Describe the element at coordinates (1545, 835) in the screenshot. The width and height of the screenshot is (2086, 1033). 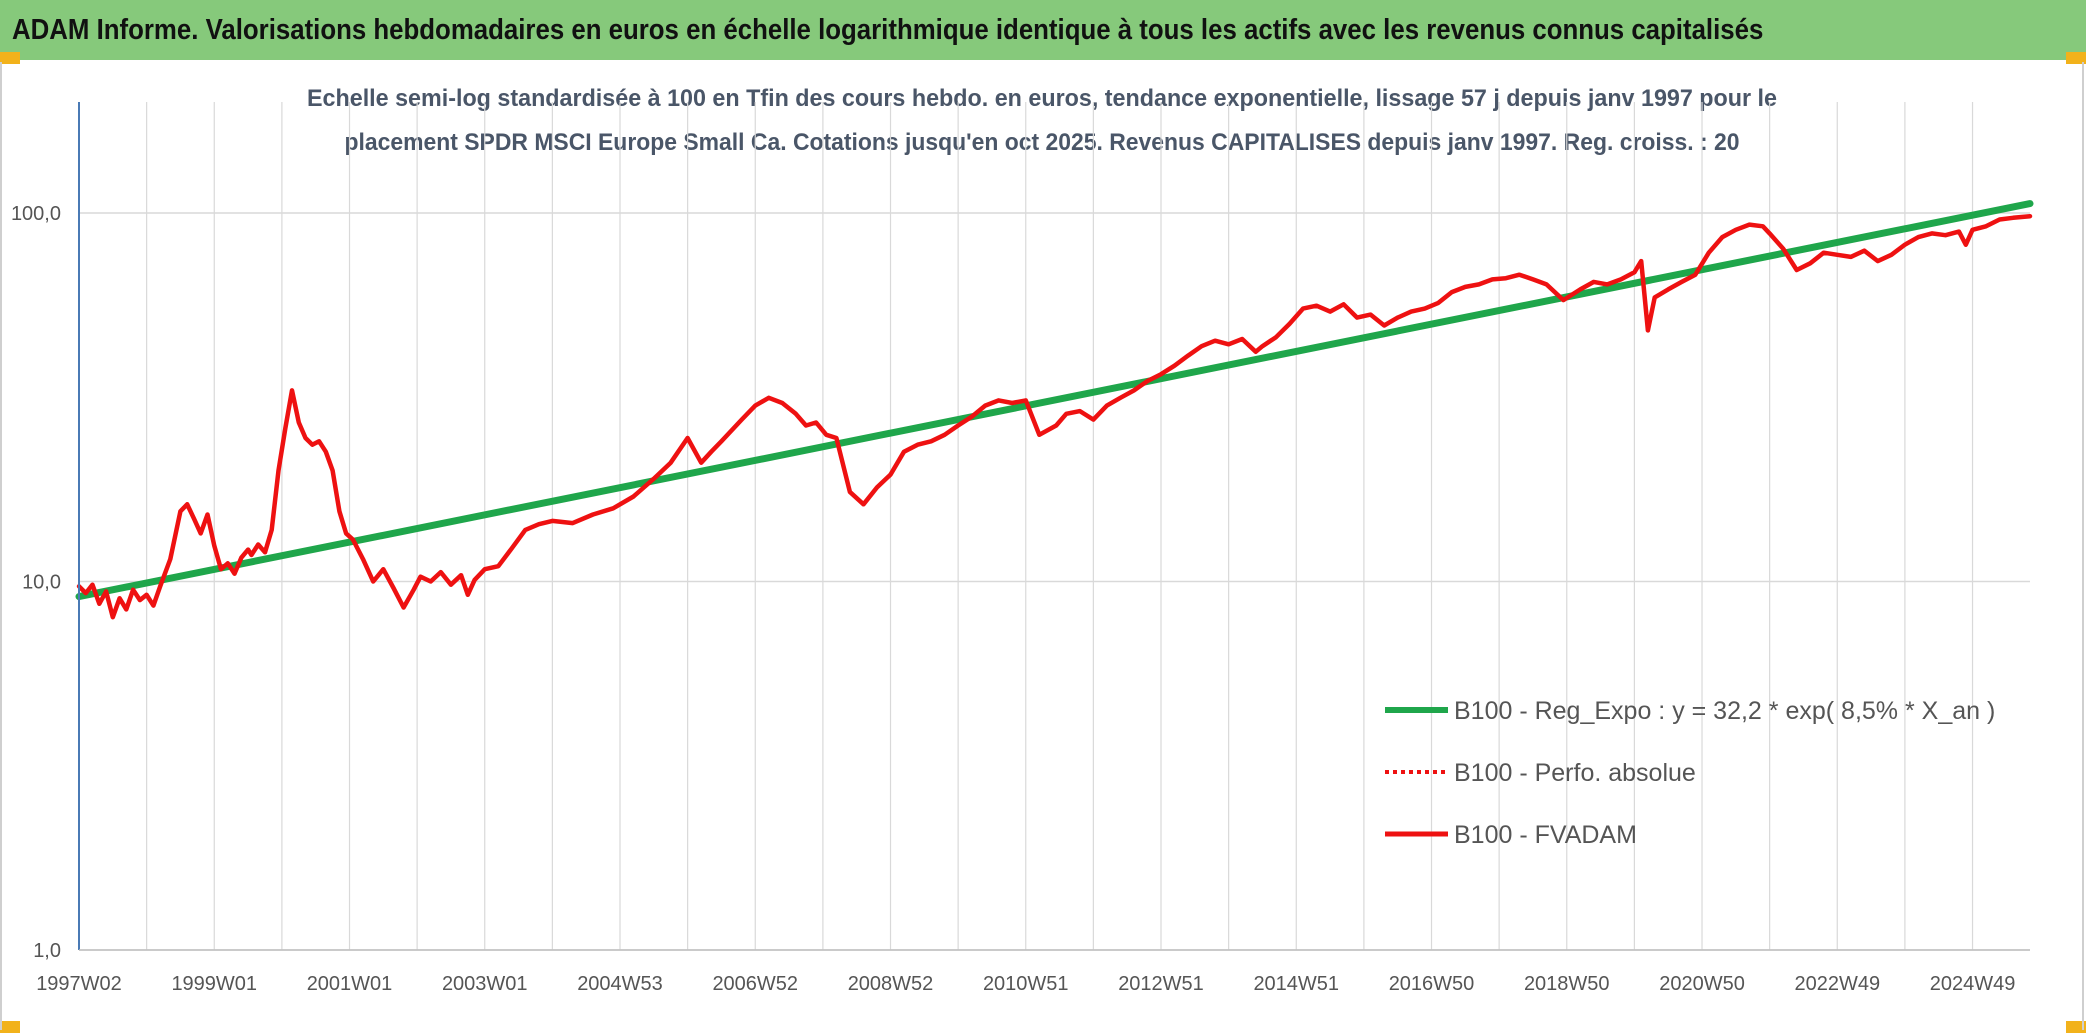
I see `legend-label: B100 - FVADAM` at that location.